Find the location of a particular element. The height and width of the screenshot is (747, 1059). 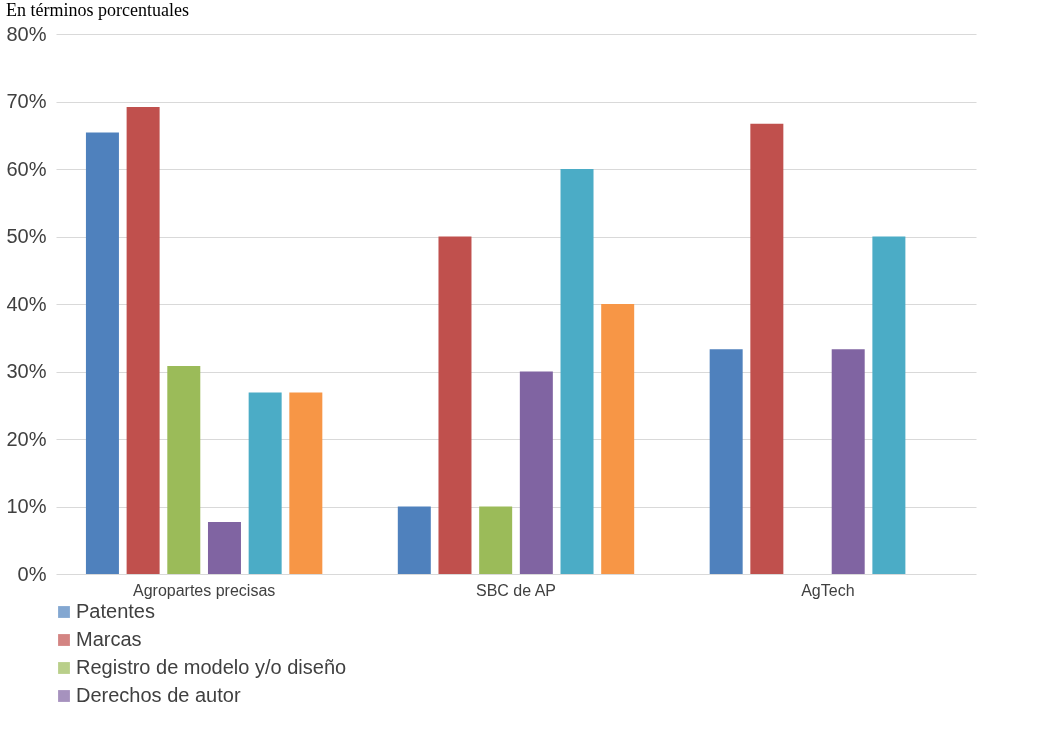

legend-label: Derechos de autor is located at coordinates (158, 695).